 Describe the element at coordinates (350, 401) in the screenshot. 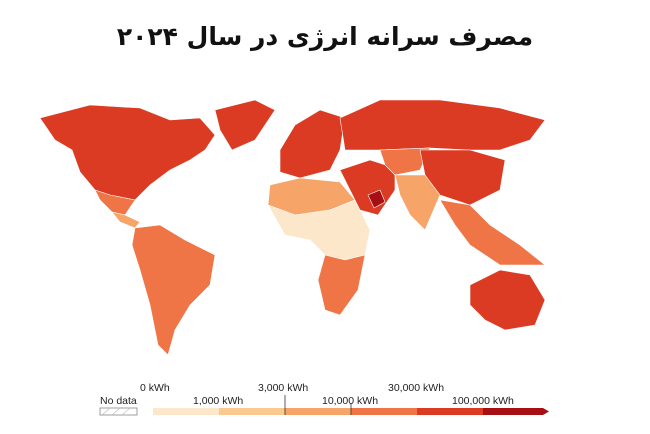

I see `legend-label-10000: 10,000 kWh` at that location.